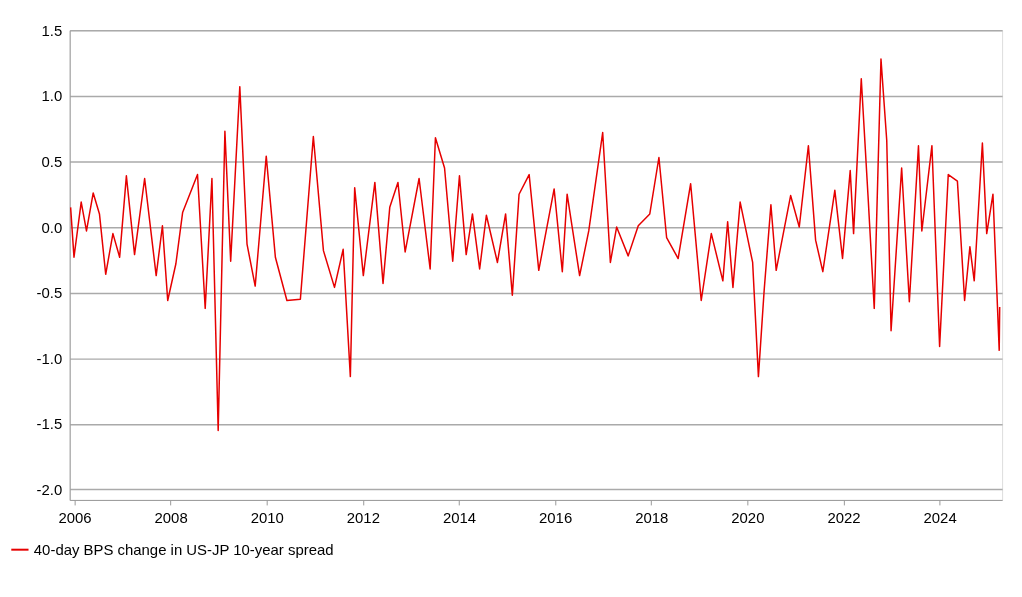  Describe the element at coordinates (52, 227) in the screenshot. I see `y-tick-label: 0.0` at that location.